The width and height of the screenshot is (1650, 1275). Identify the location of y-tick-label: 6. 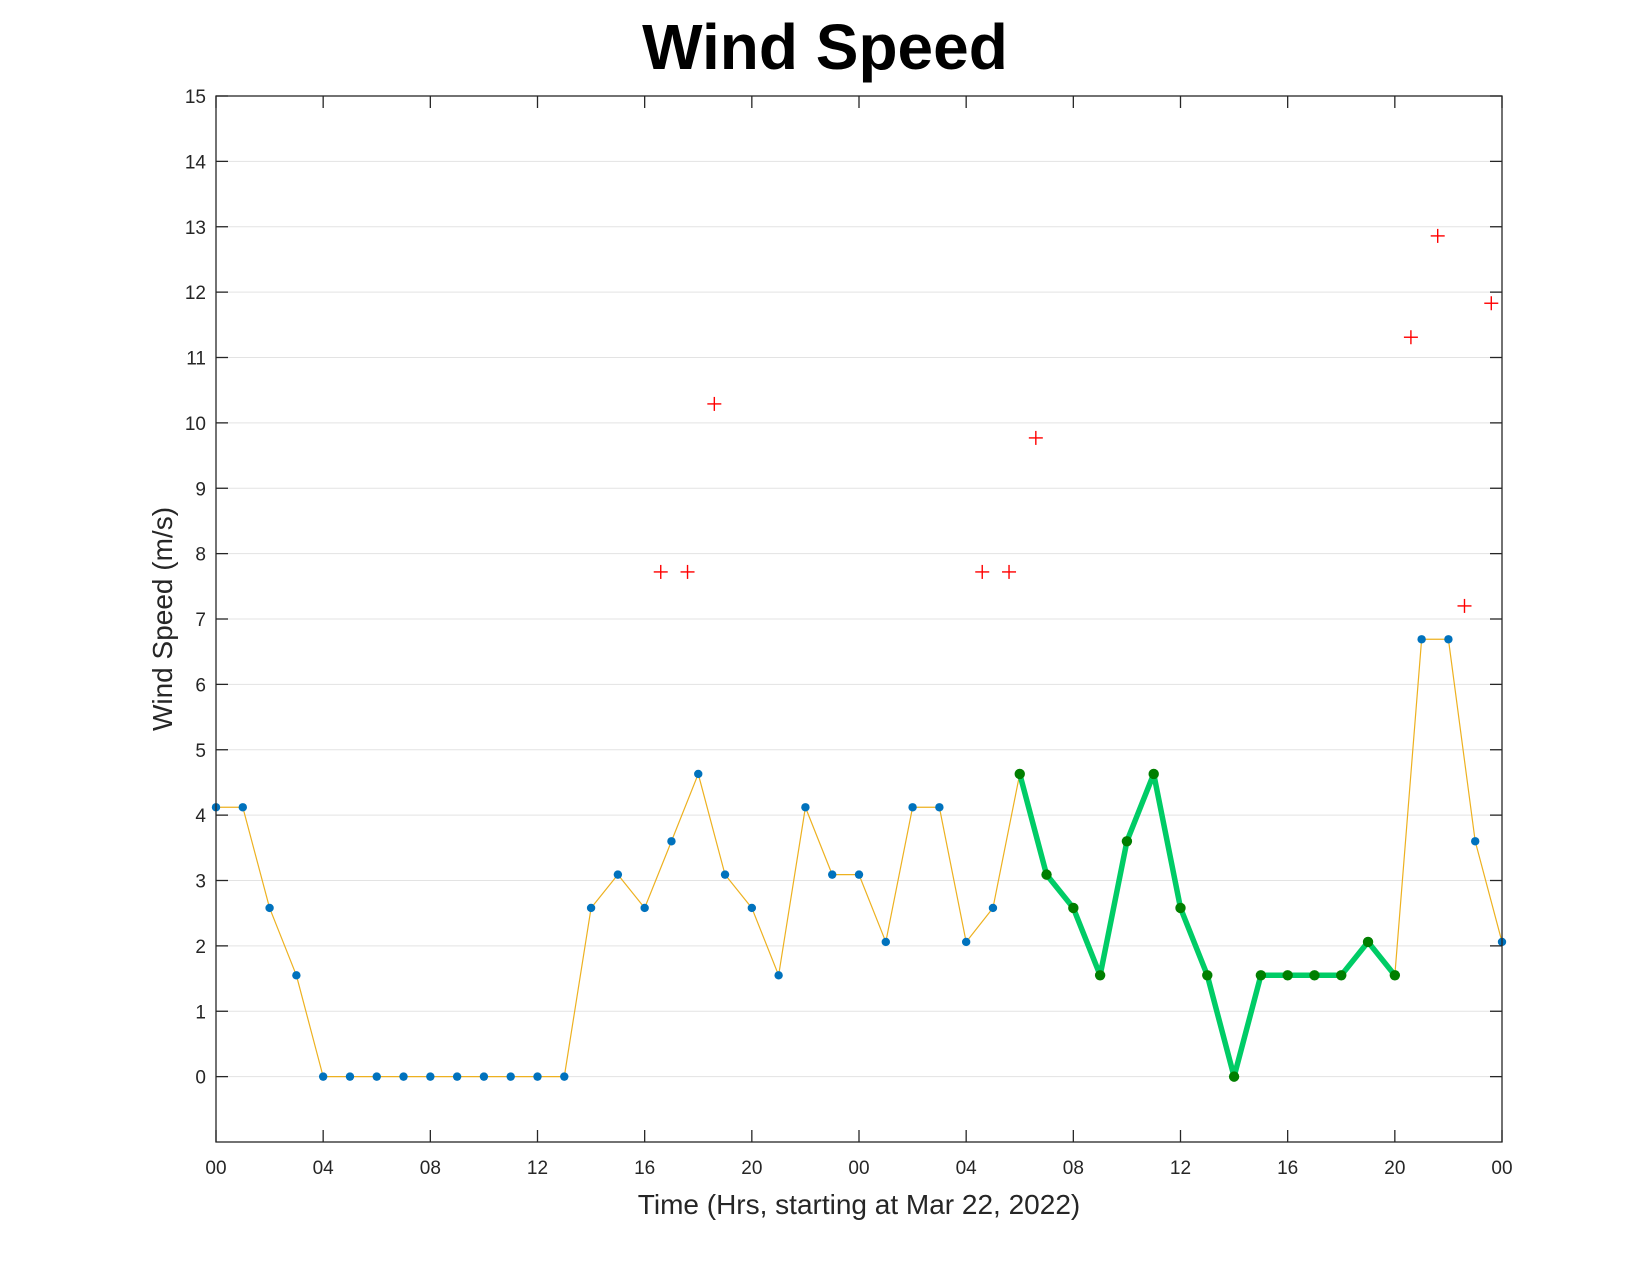
(200, 685).